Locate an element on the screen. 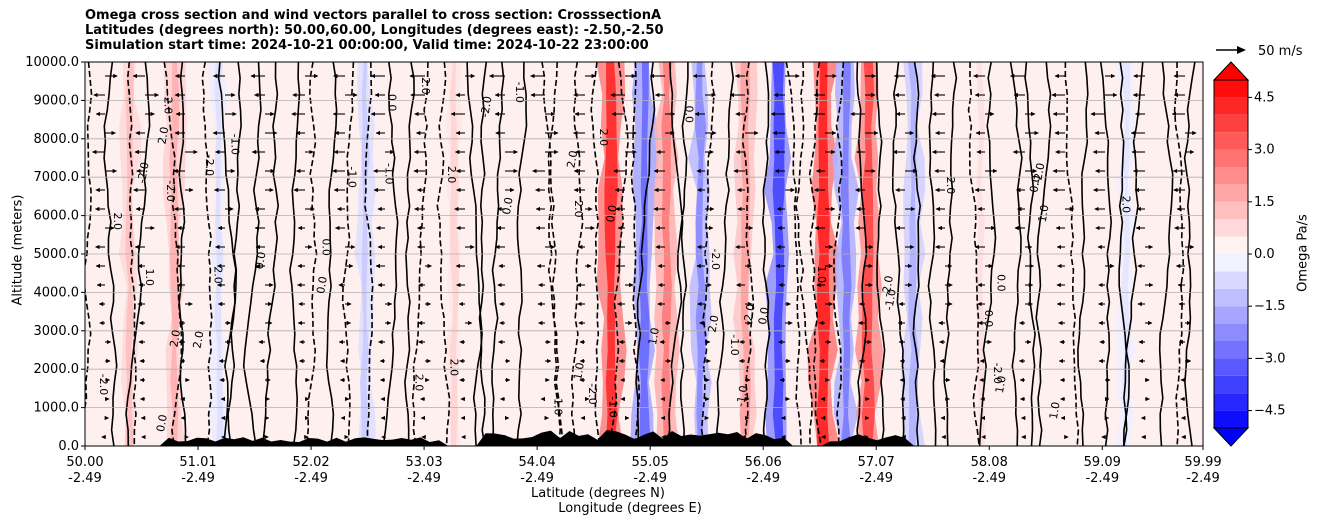 Image resolution: width=1320 pixels, height=526 pixels. colorbar-tick-label: −1.5 is located at coordinates (1270, 306).